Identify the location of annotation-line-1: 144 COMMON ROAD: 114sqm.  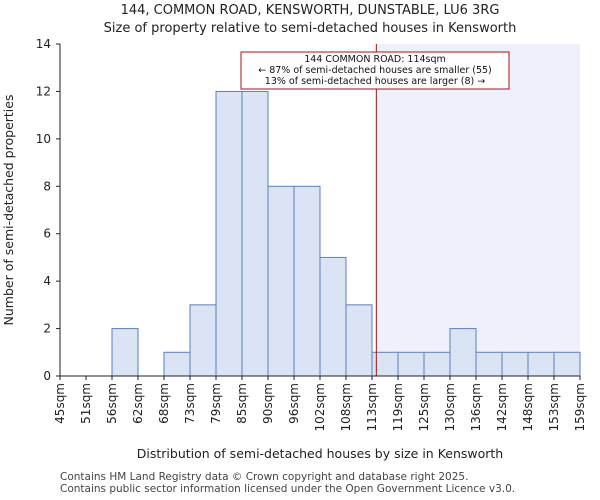
(375, 59).